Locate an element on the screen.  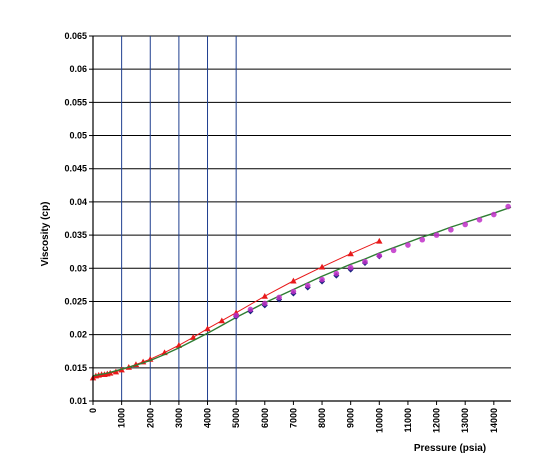
x-tick-label: 6000 is located at coordinates (265, 418).